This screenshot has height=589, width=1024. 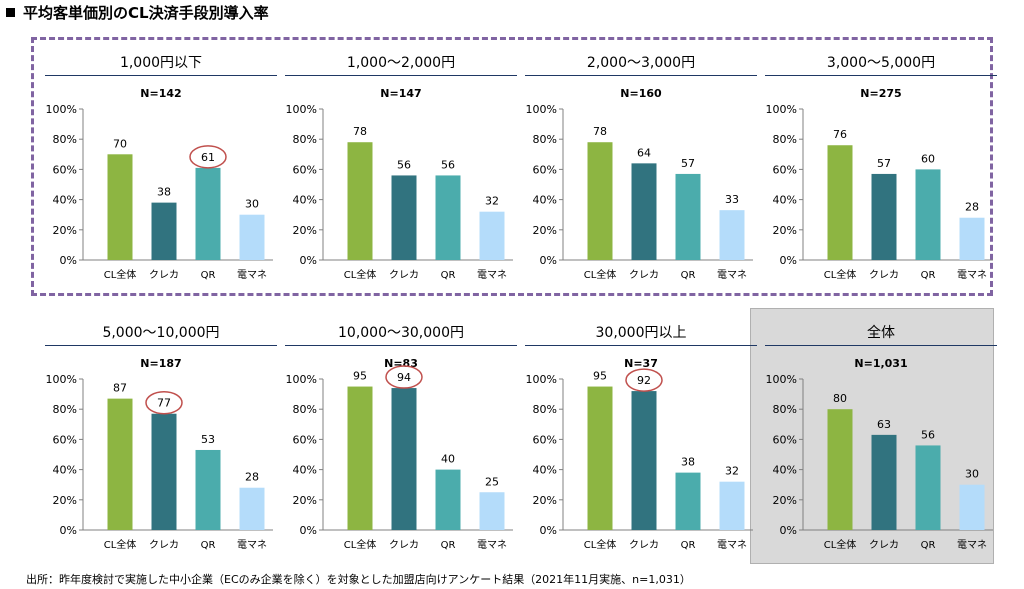 What do you see at coordinates (840, 134) in the screenshot?
I see `data-label: 76` at bounding box center [840, 134].